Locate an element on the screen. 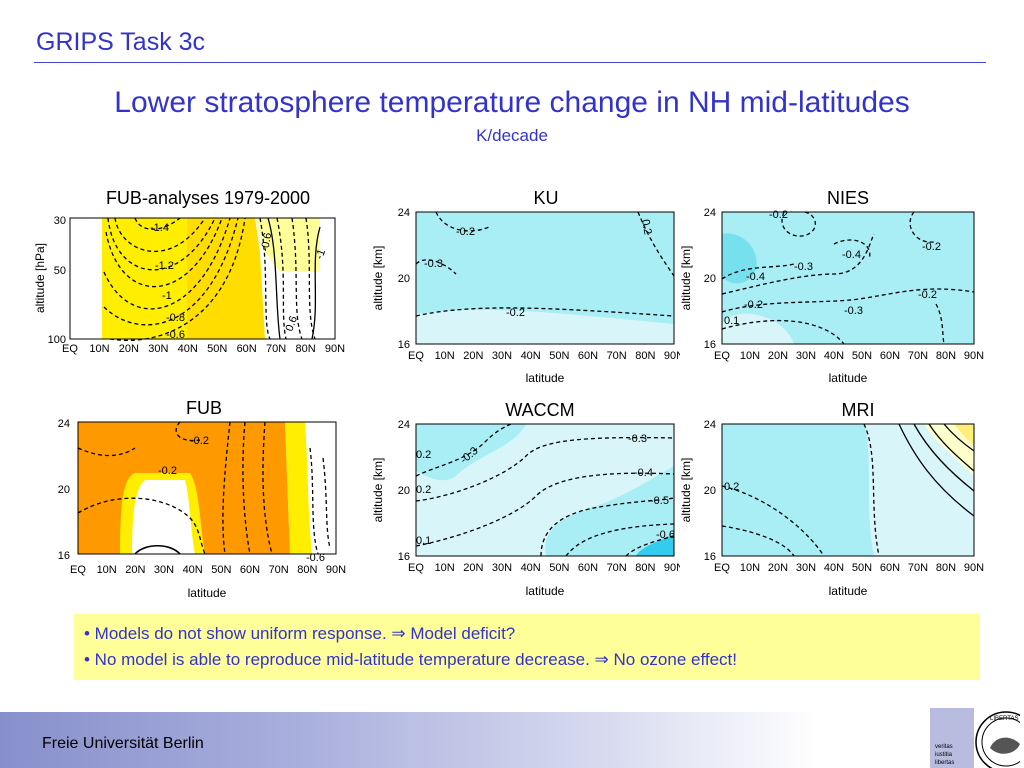  panel-title-fub-analyses: FUB-analyses 1979-2000 is located at coordinates (208, 198).